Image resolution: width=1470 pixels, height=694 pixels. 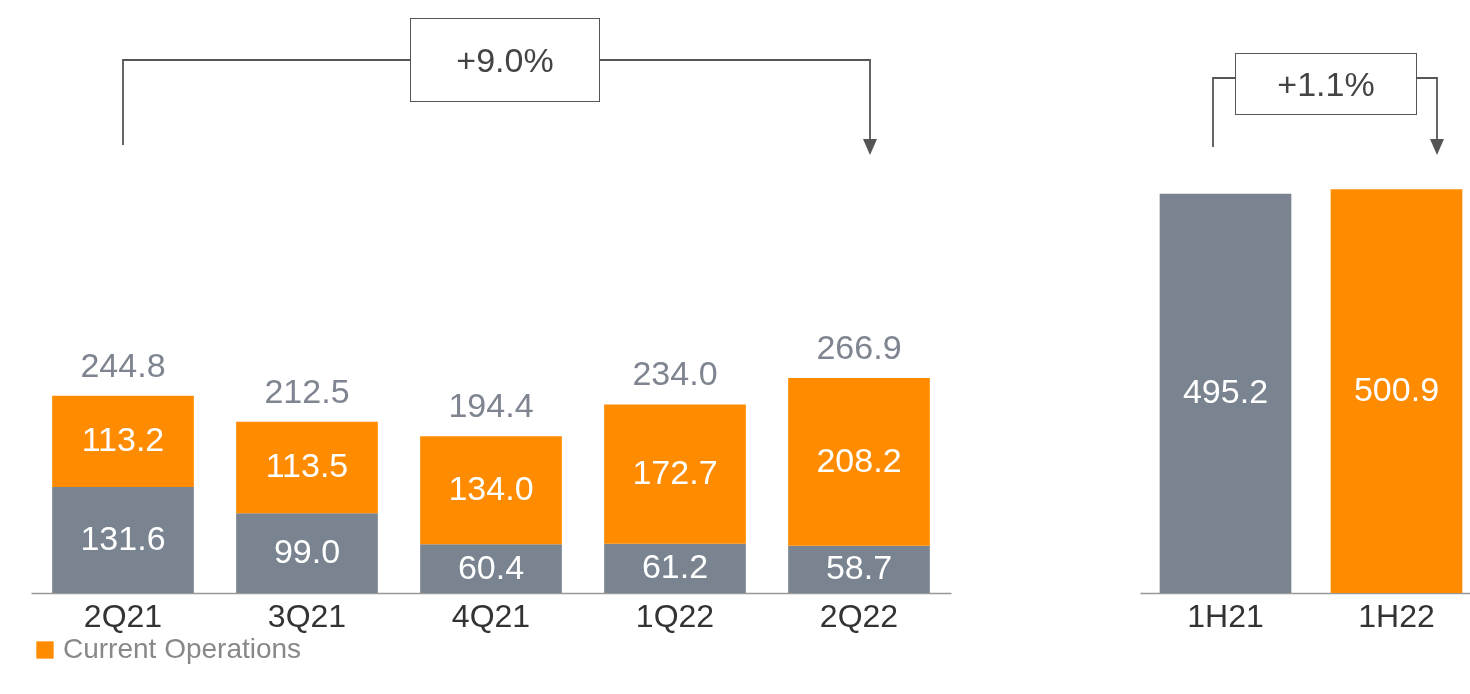 What do you see at coordinates (859, 615) in the screenshot?
I see `x-tick-label: 2Q22` at bounding box center [859, 615].